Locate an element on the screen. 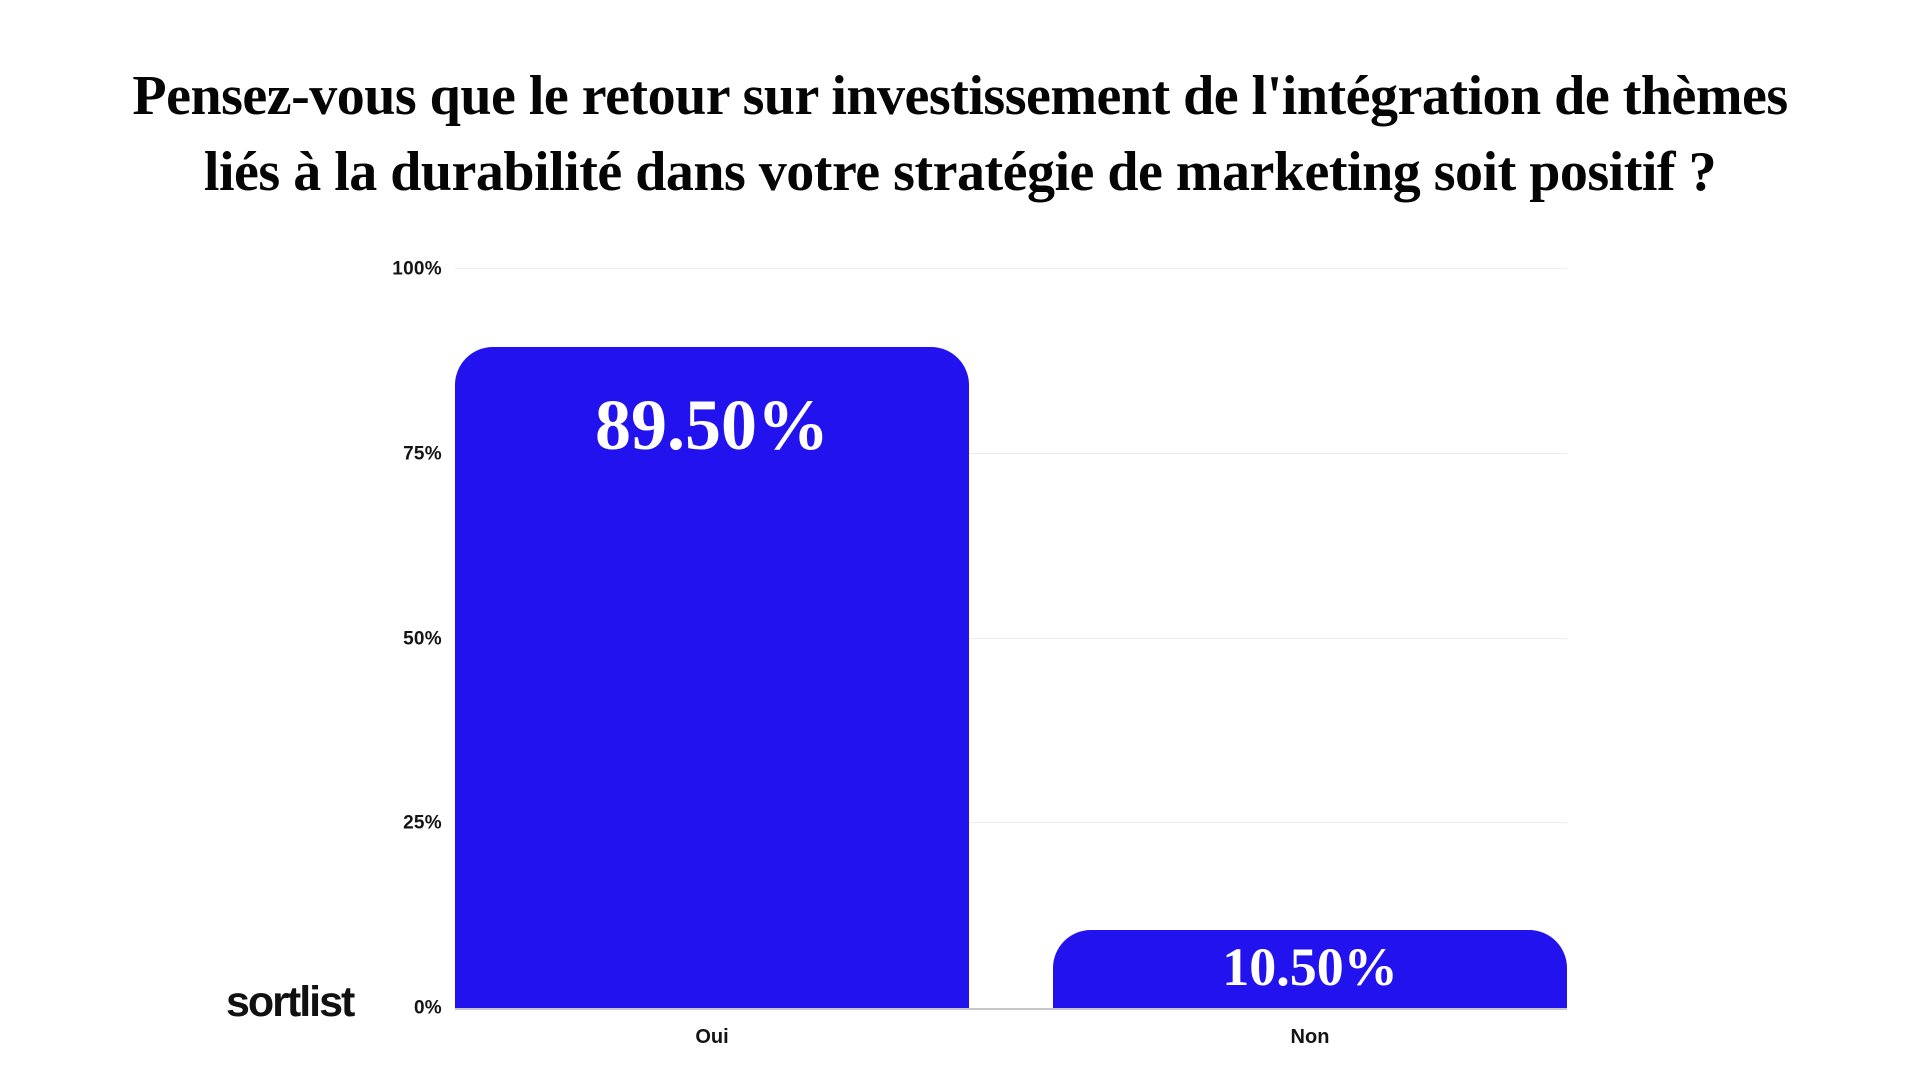 The image size is (1920, 1080). x-axis-label-non: Non is located at coordinates (1310, 1037).